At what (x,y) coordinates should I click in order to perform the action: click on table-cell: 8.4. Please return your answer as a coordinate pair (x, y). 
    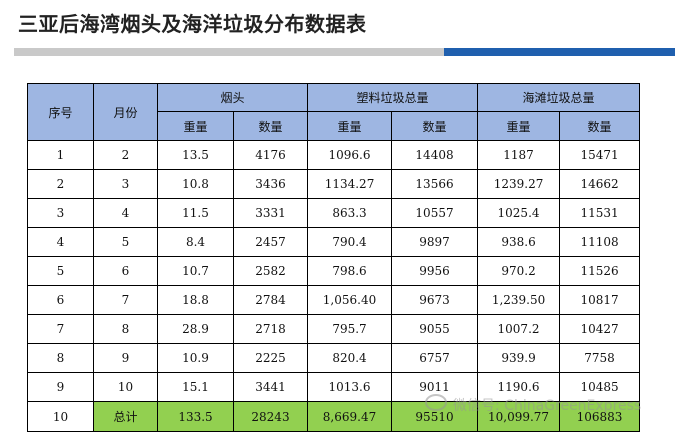
    Looking at the image, I should click on (195, 242).